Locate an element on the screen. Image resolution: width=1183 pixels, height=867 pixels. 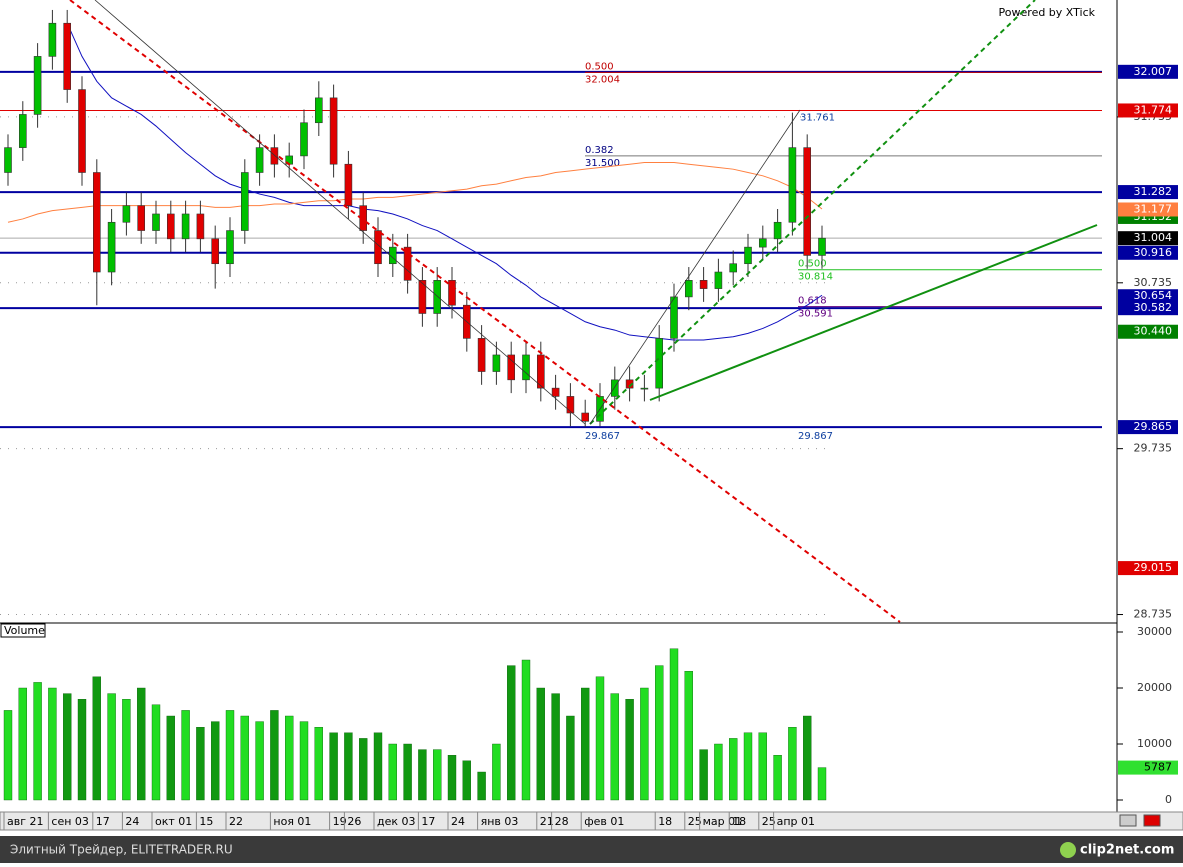
x-tick-label: 18 is located at coordinates (739, 821).